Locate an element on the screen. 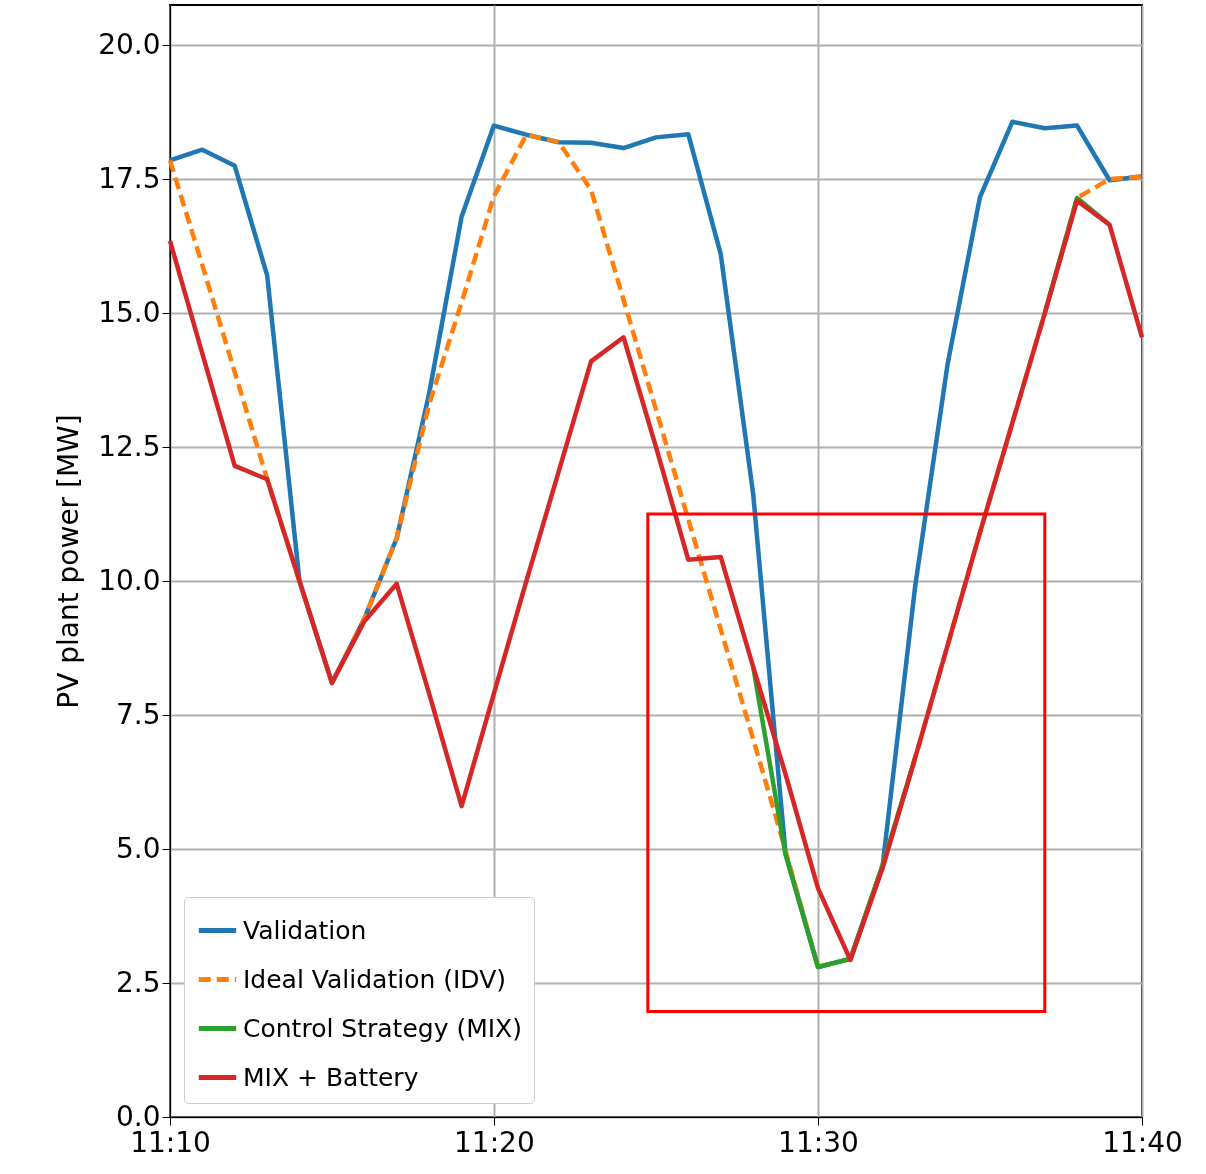 The width and height of the screenshot is (1206, 1174). y-tick-label: 2.5 is located at coordinates (138, 982).